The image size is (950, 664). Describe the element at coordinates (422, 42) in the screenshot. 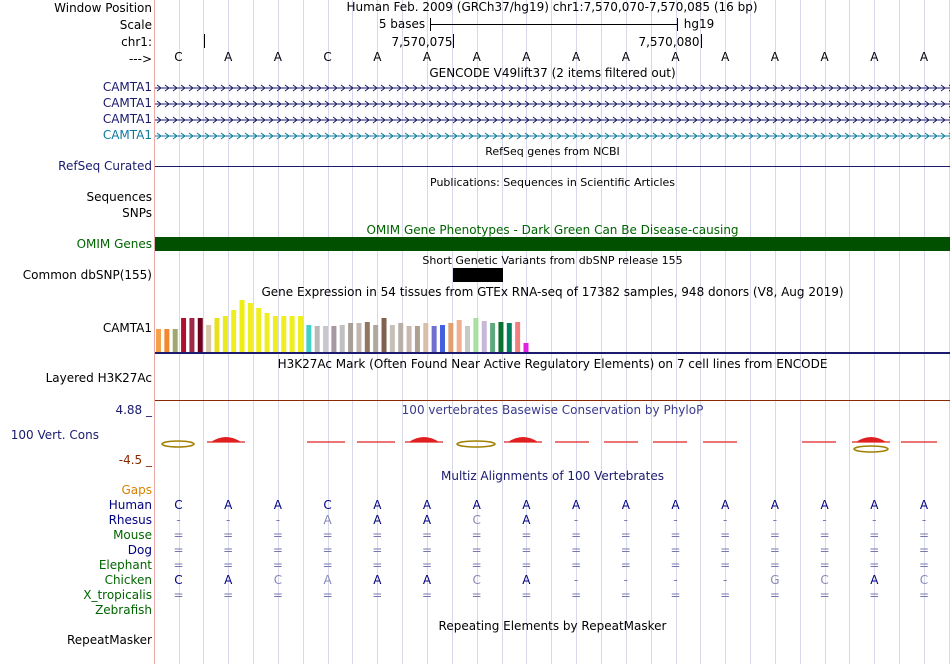

I see `ruler-position: 7,570,075` at that location.